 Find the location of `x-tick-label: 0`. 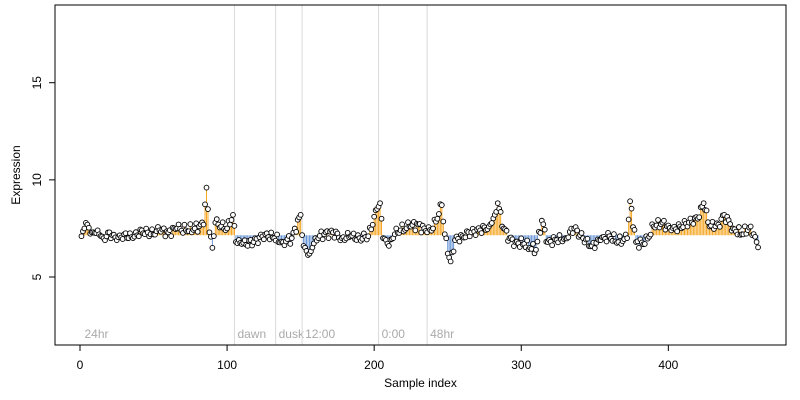

x-tick-label: 0 is located at coordinates (80, 365).